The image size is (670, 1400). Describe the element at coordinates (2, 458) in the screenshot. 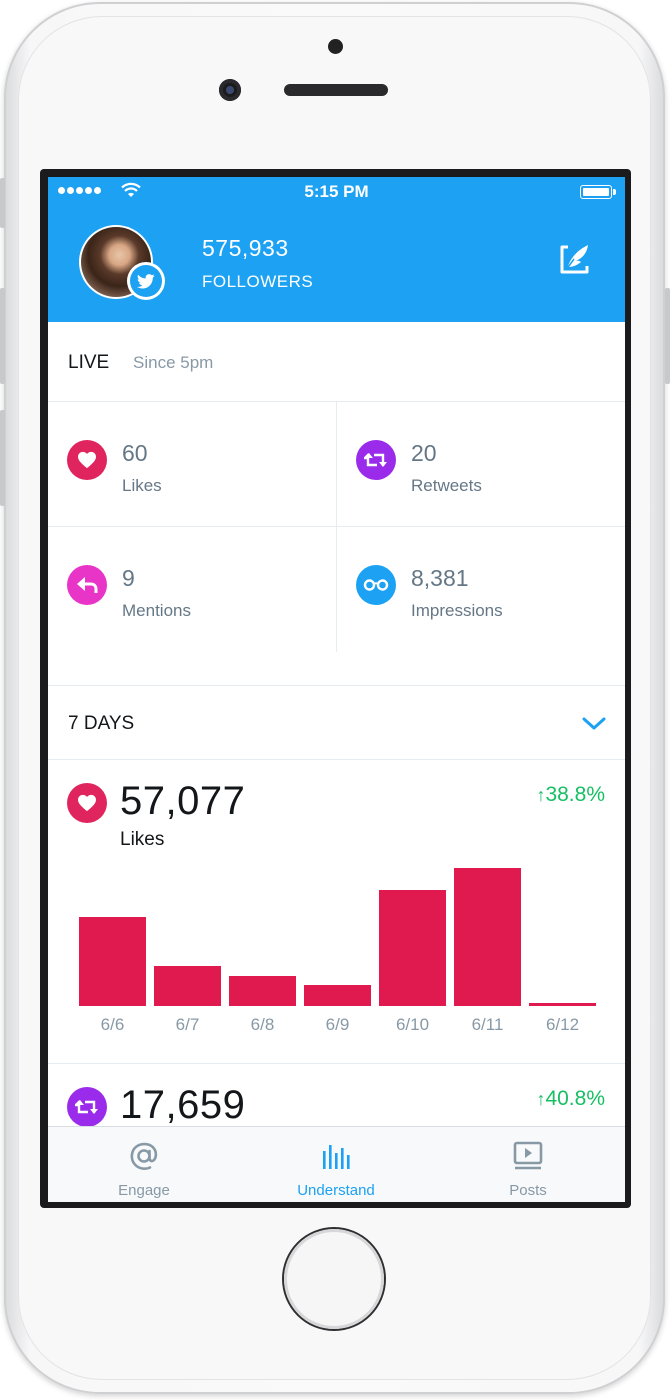

I see `volume-down-button` at that location.